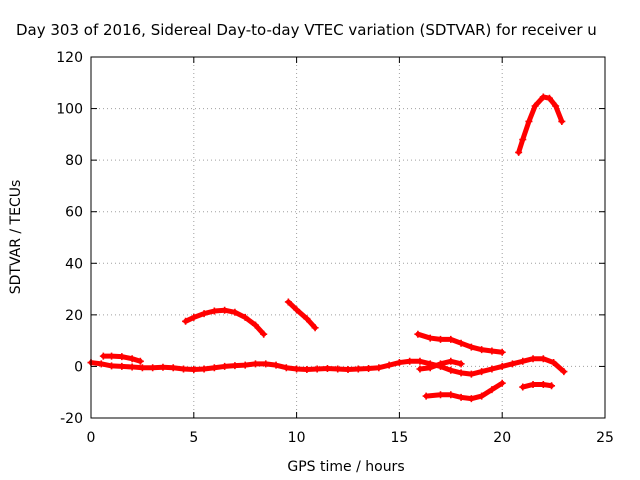 The height and width of the screenshot is (480, 640). I want to click on y-tick-label: 100, so click(69, 110).